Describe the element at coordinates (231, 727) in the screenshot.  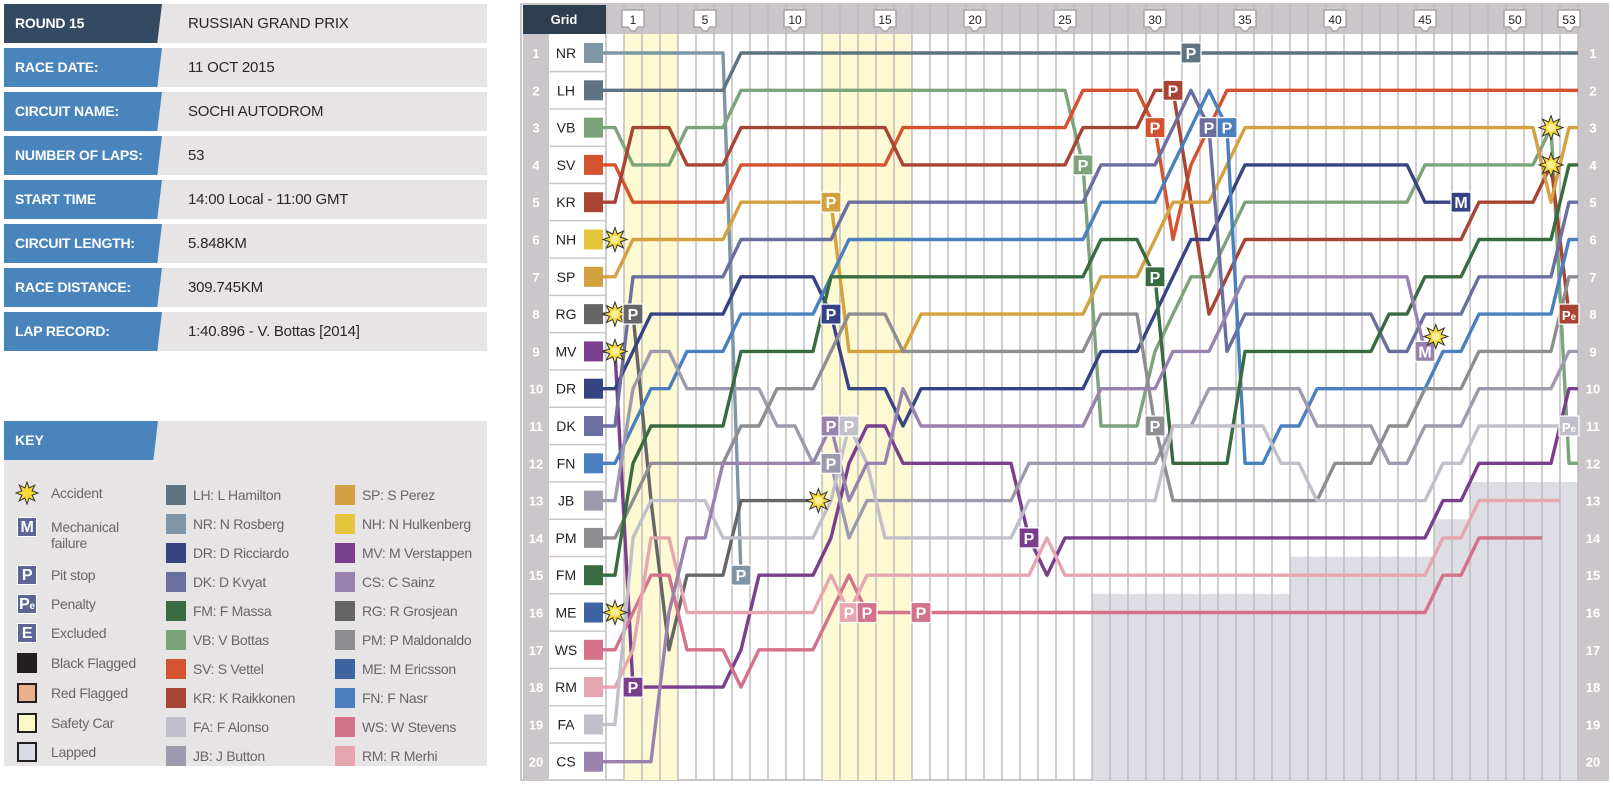
I see `key-driver-label: FA: F Alonso` at that location.